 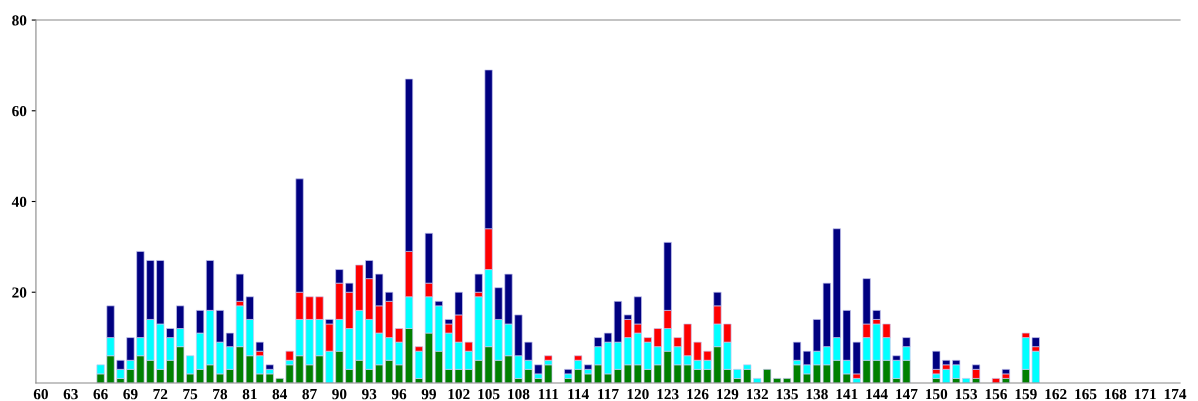 What do you see at coordinates (100, 394) in the screenshot?
I see `x-tick-label: 66` at bounding box center [100, 394].